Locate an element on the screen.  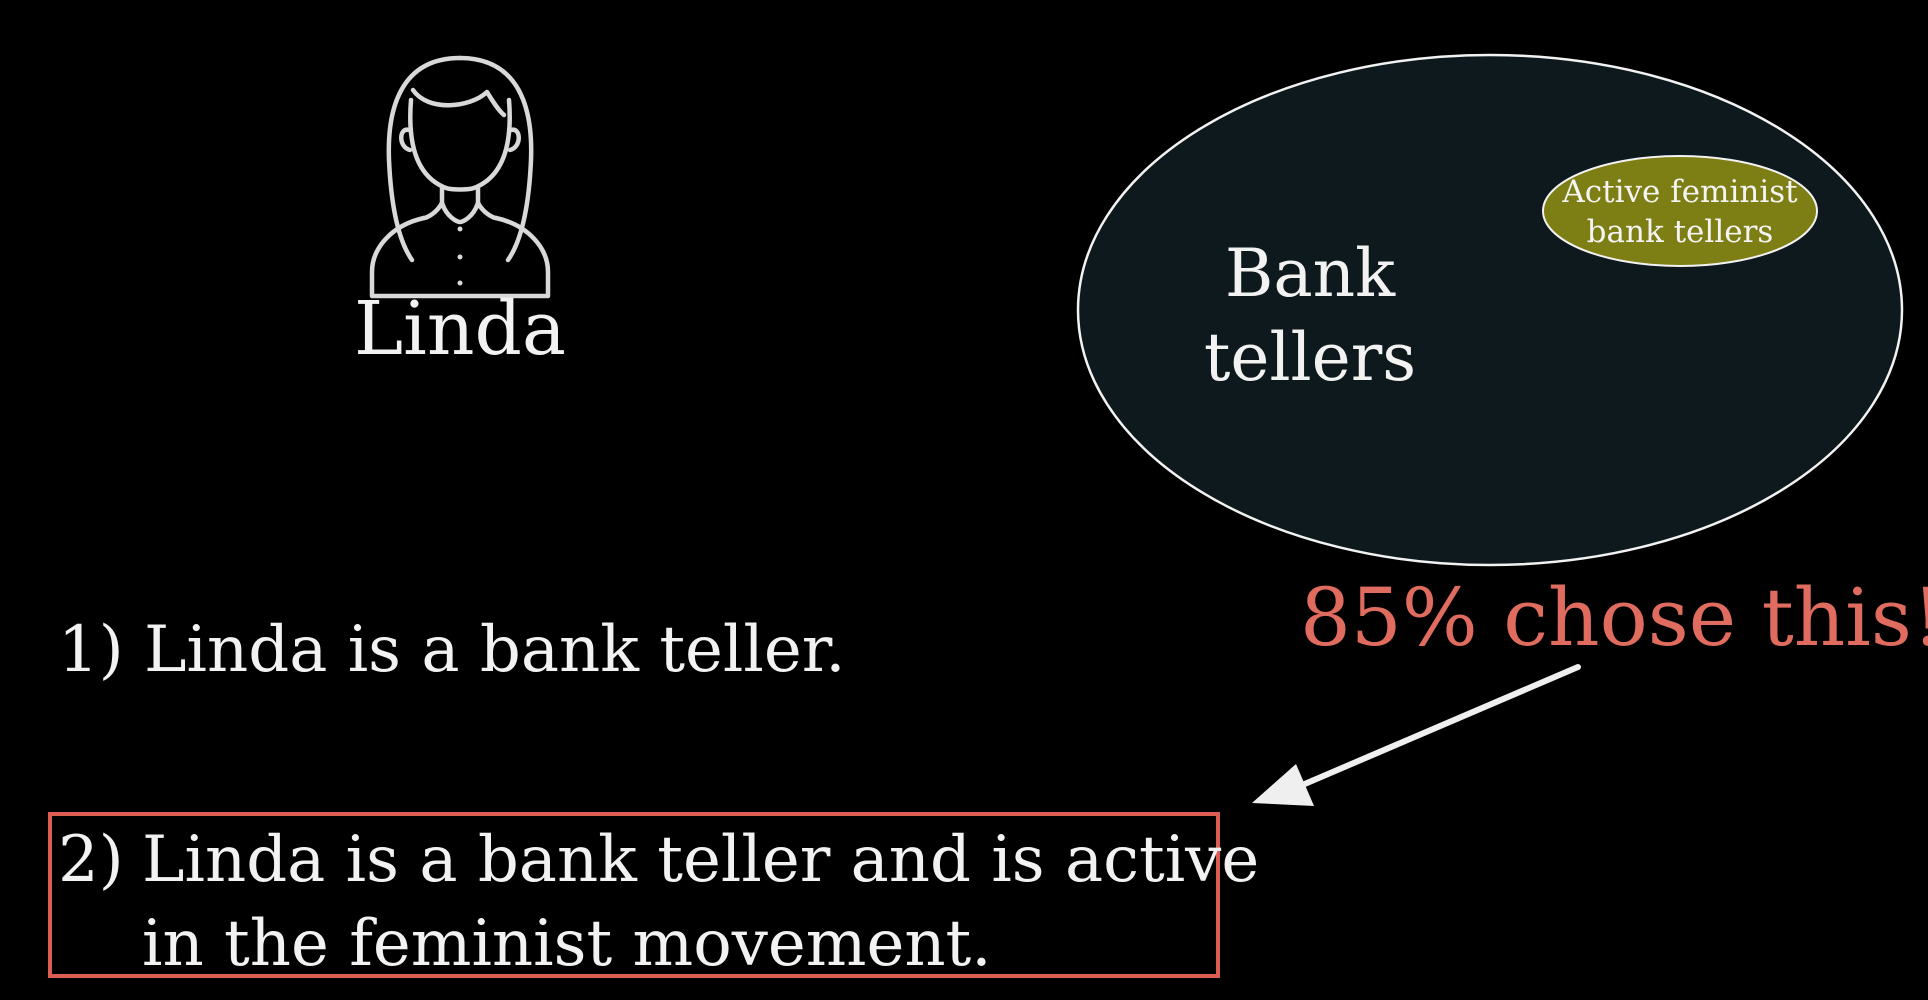
option-1-text: Linda is a bank teller. is located at coordinates (495, 650).